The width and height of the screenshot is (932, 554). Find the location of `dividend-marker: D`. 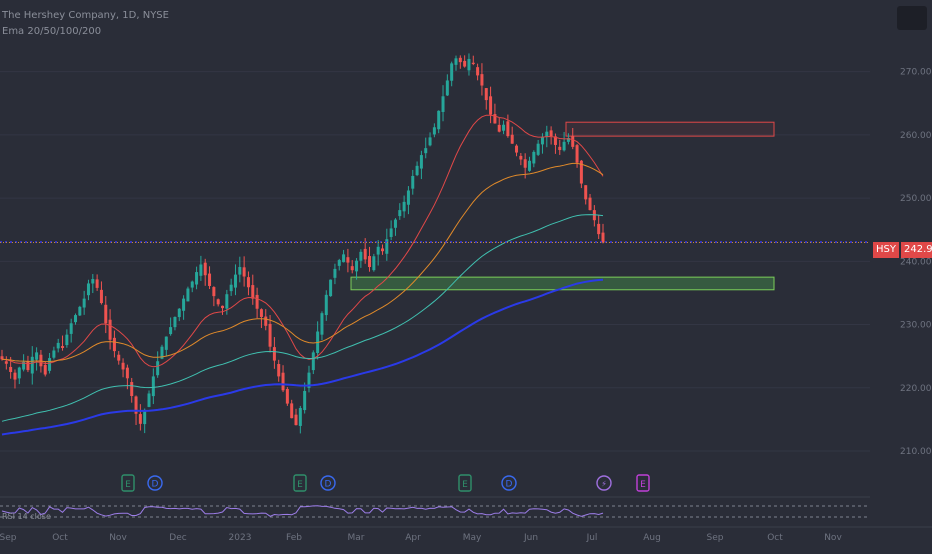

dividend-marker: D is located at coordinates (328, 483).